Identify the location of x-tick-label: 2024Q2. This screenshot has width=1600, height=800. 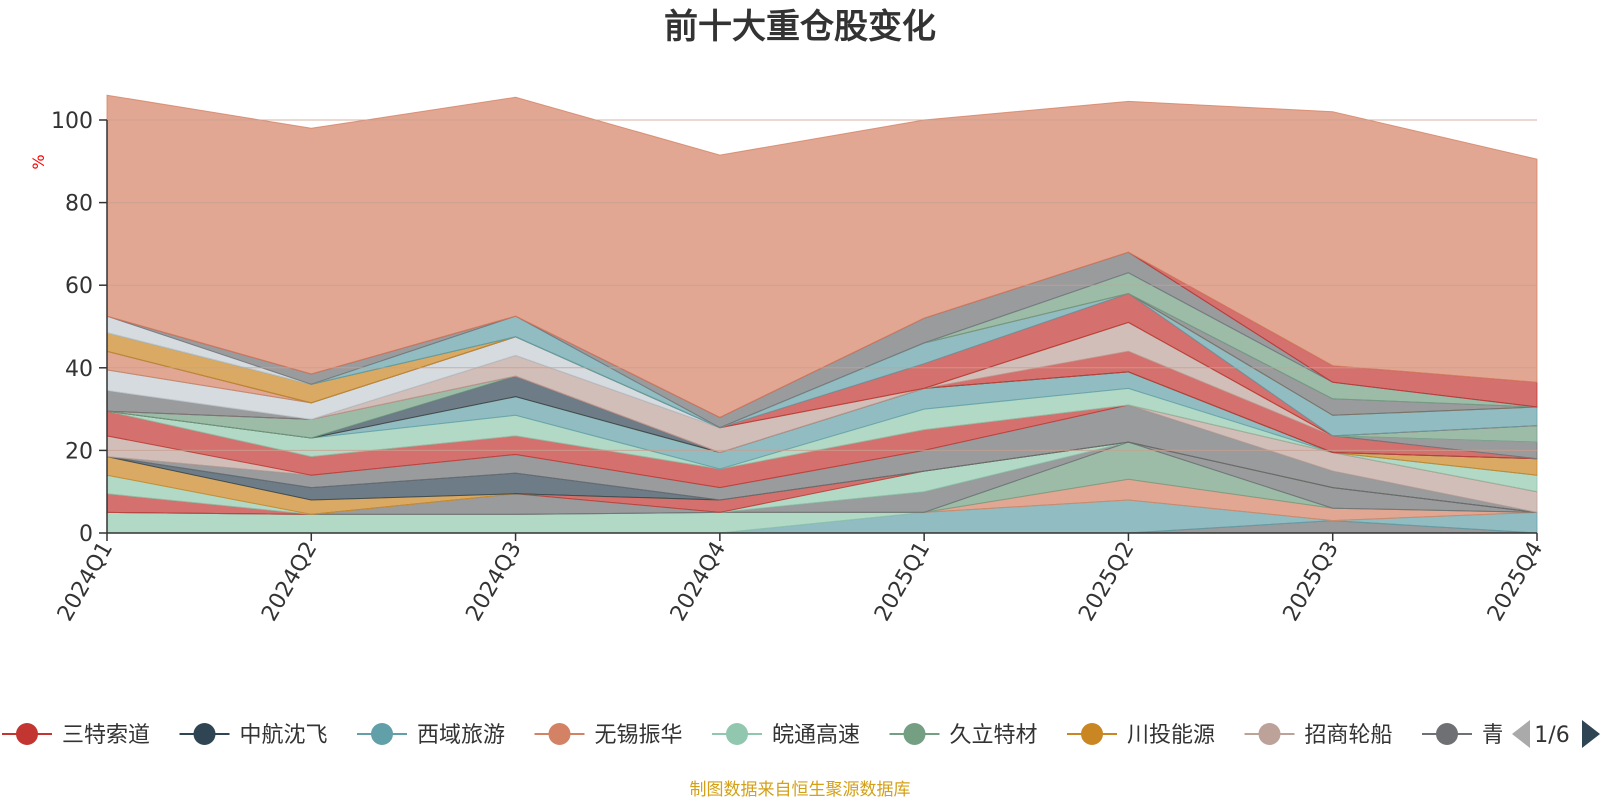
(289, 582).